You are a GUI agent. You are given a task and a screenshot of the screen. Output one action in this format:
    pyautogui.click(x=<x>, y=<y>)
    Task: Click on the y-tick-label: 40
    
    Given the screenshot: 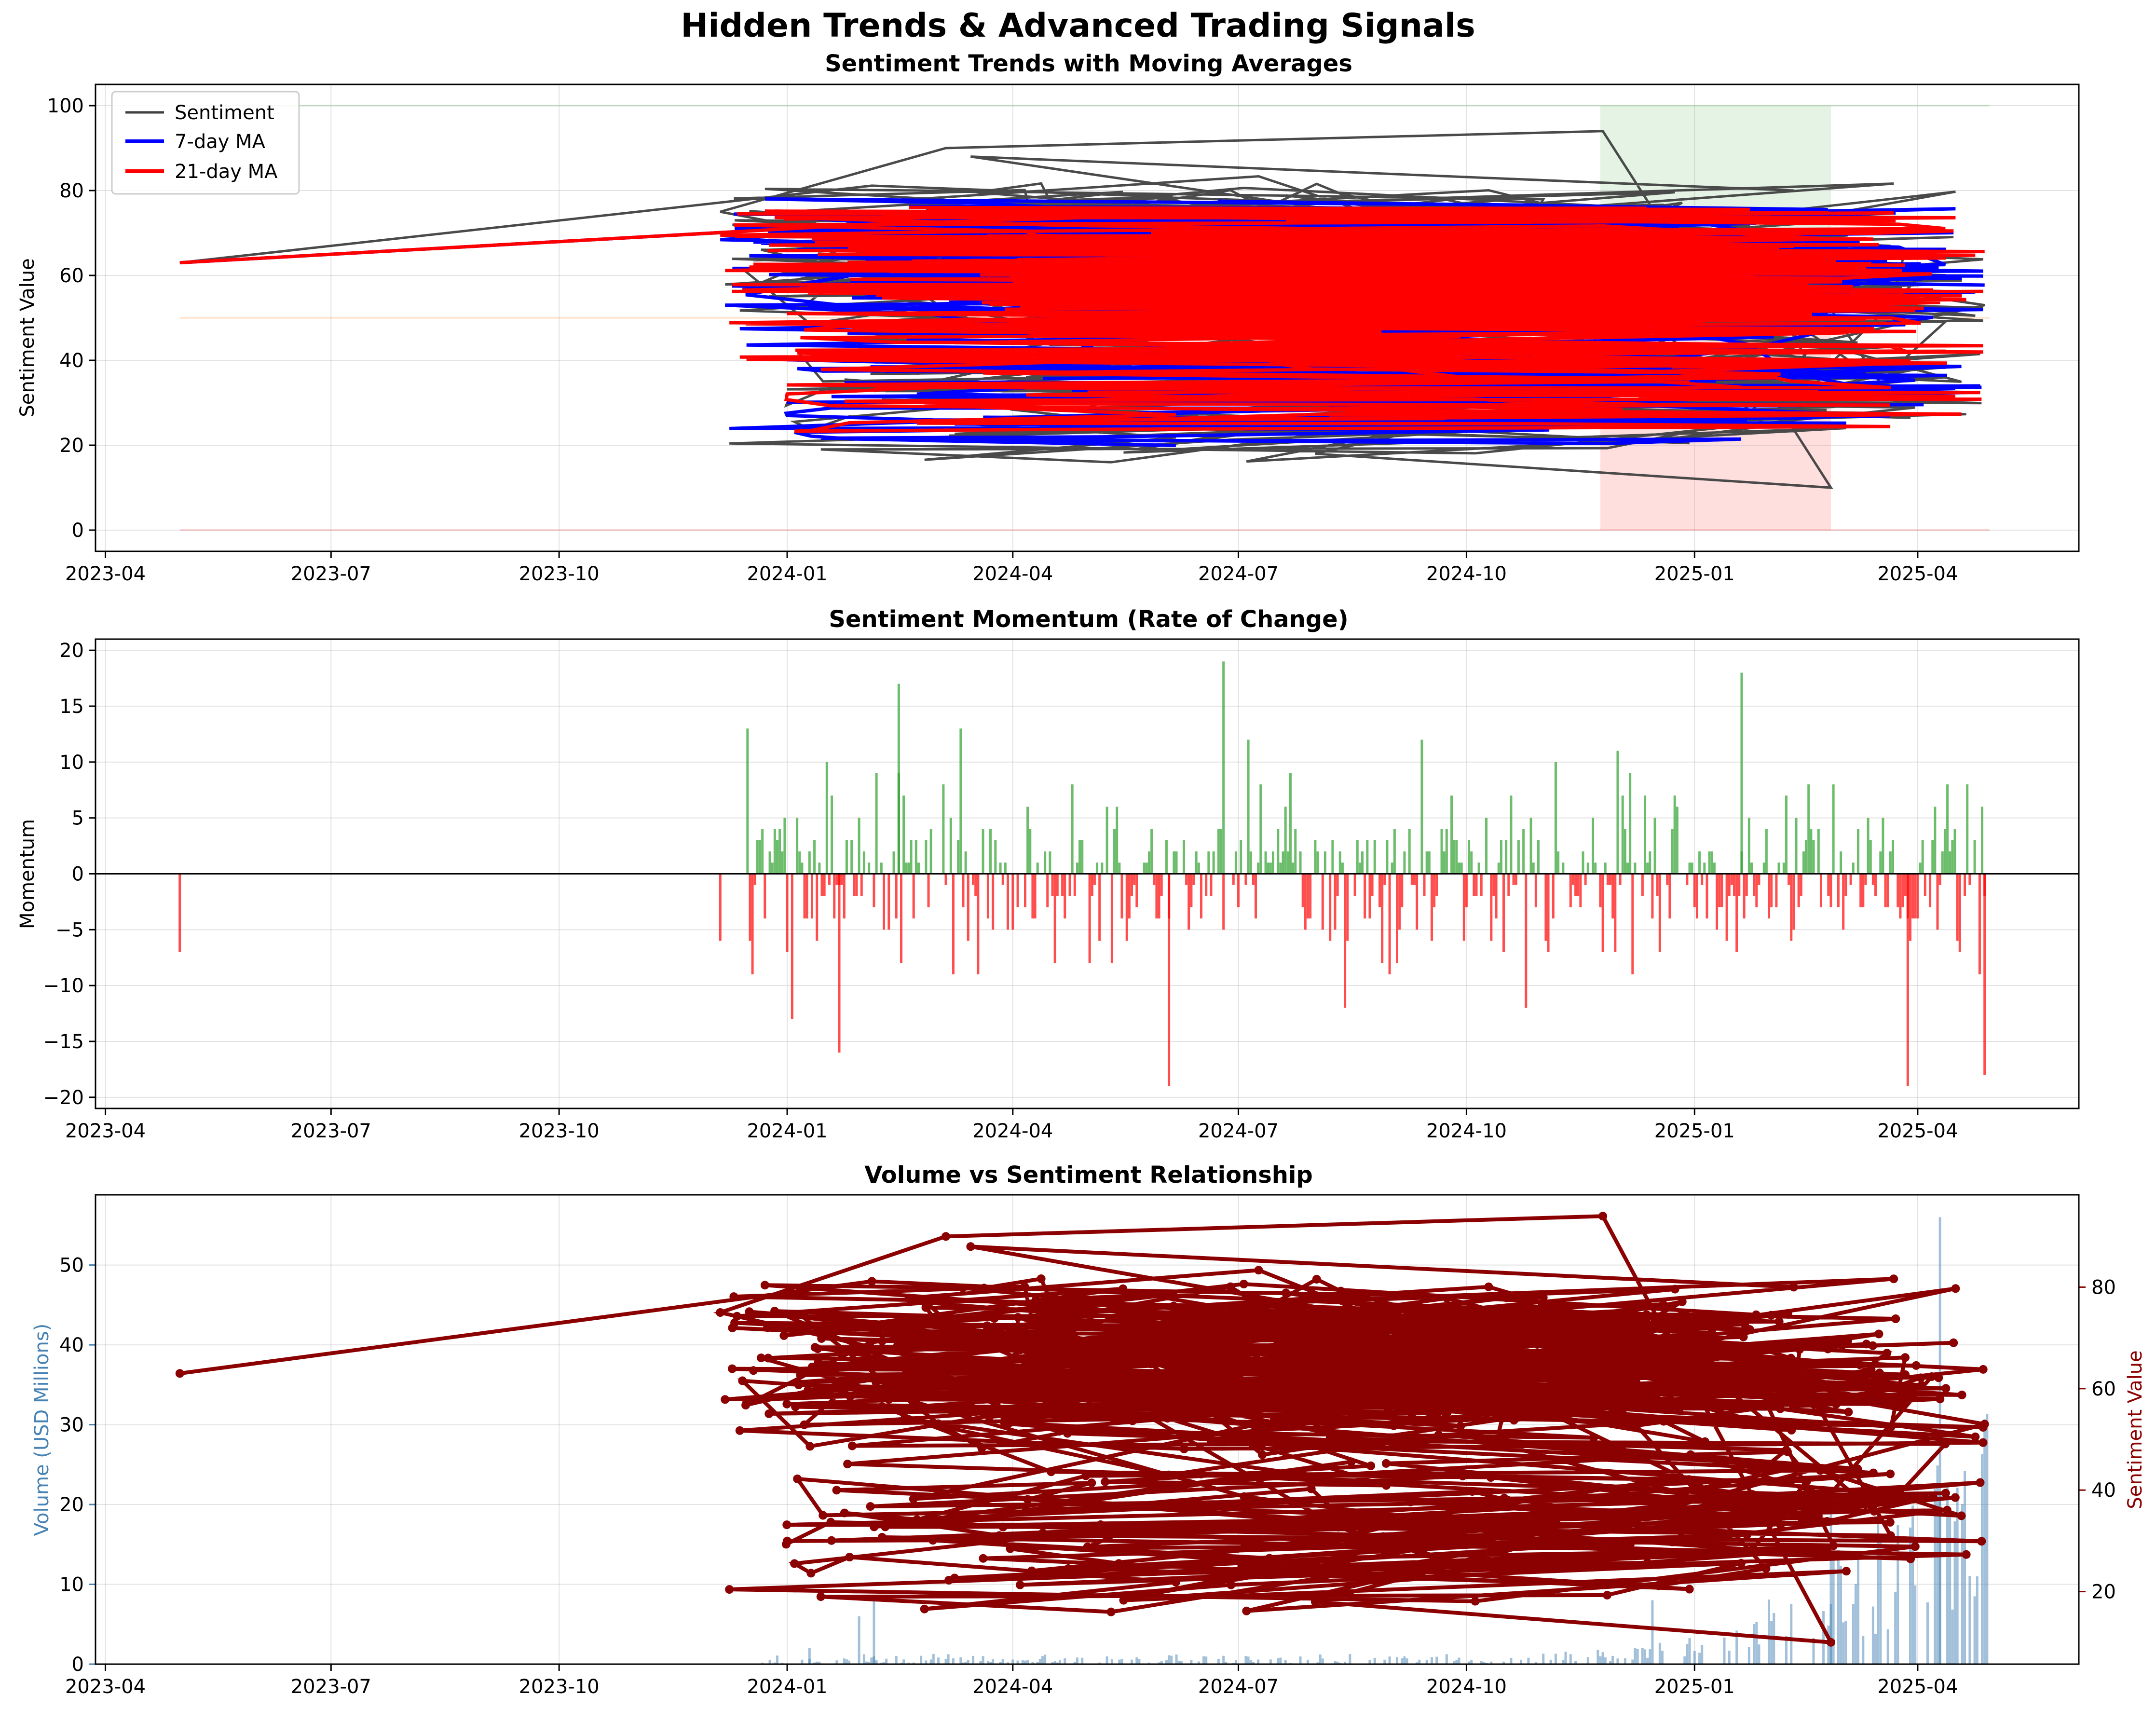 What is the action you would take?
    pyautogui.click(x=71, y=361)
    